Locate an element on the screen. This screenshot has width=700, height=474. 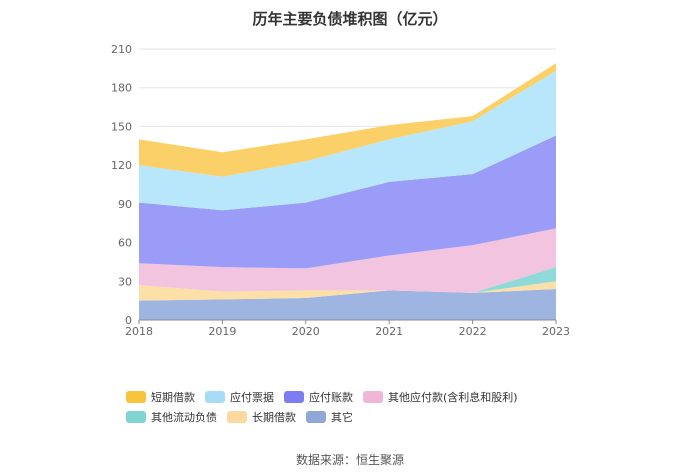
legend-item-notes-payable: 应付票据 is located at coordinates (239, 397).